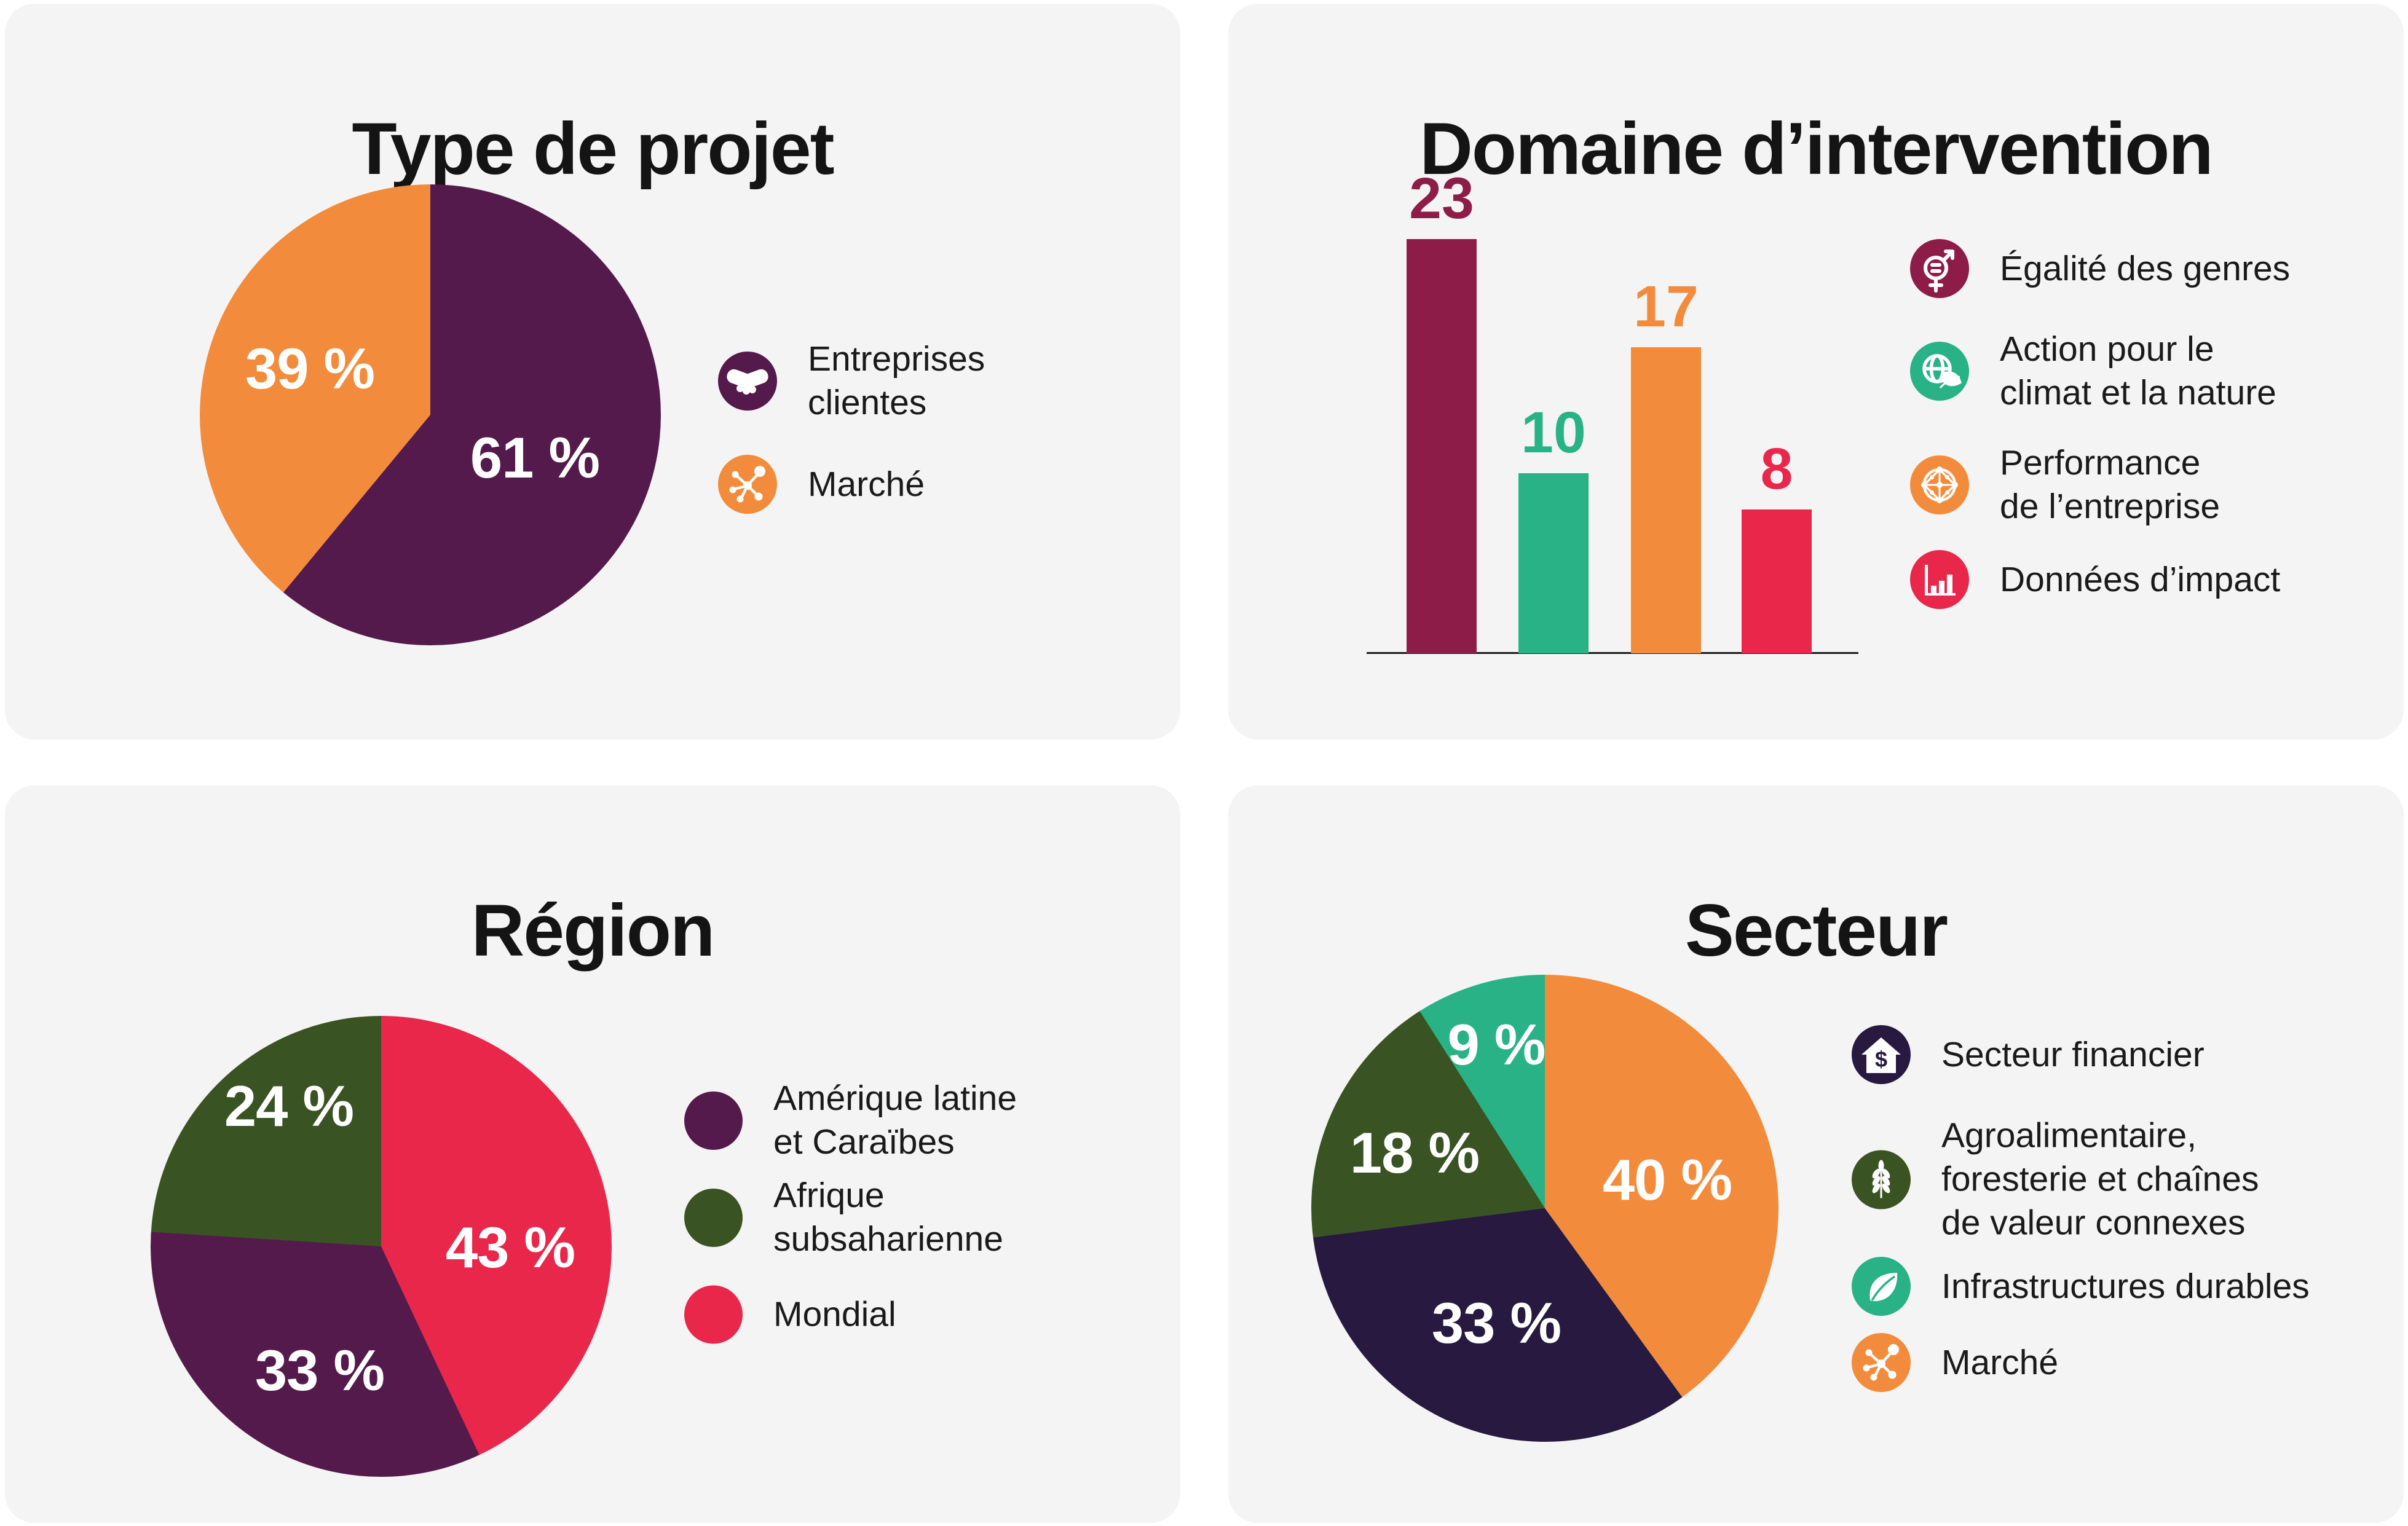  Describe the element at coordinates (747, 382) in the screenshot. I see `handshake-icon` at that location.